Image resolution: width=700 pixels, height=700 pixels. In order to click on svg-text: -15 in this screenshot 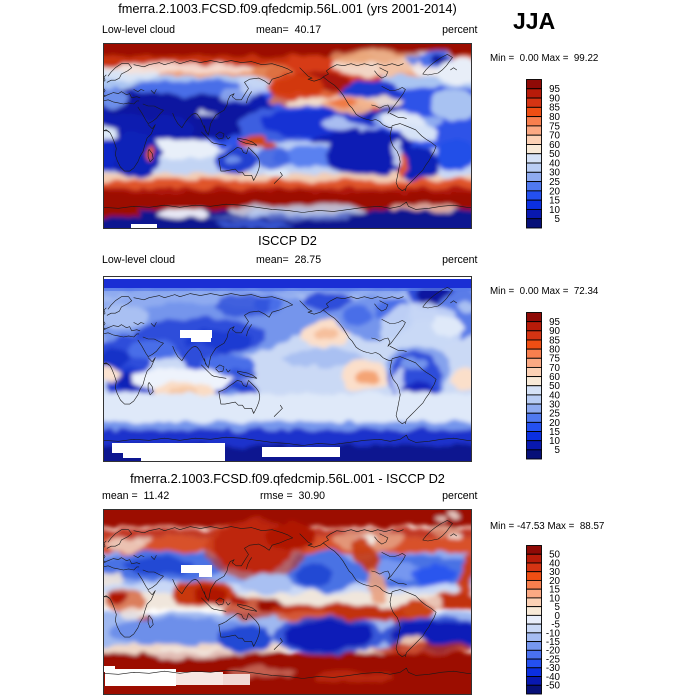, I will do `click(553, 641)`.